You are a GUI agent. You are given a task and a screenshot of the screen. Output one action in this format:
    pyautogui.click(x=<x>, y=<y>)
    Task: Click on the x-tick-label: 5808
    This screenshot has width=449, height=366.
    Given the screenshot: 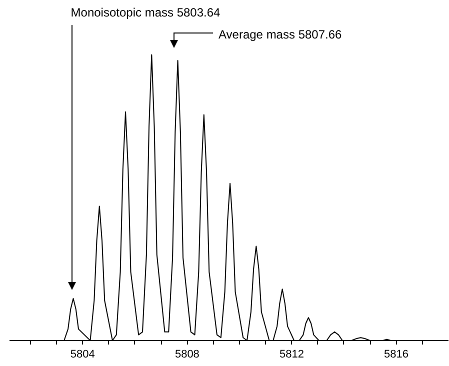 What is the action you would take?
    pyautogui.click(x=187, y=354)
    